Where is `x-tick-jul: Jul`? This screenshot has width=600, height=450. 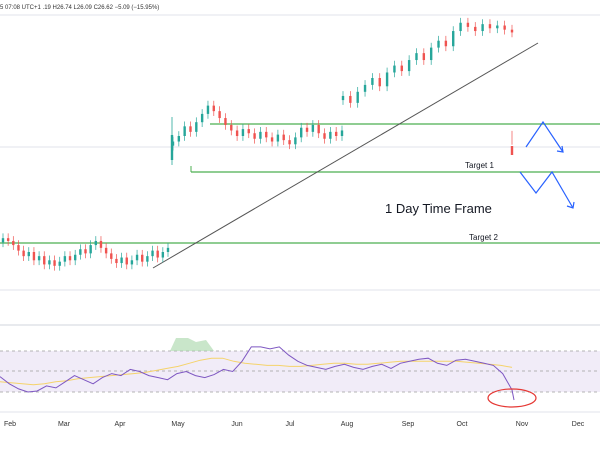
x-tick-jul: Jul is located at coordinates (290, 424).